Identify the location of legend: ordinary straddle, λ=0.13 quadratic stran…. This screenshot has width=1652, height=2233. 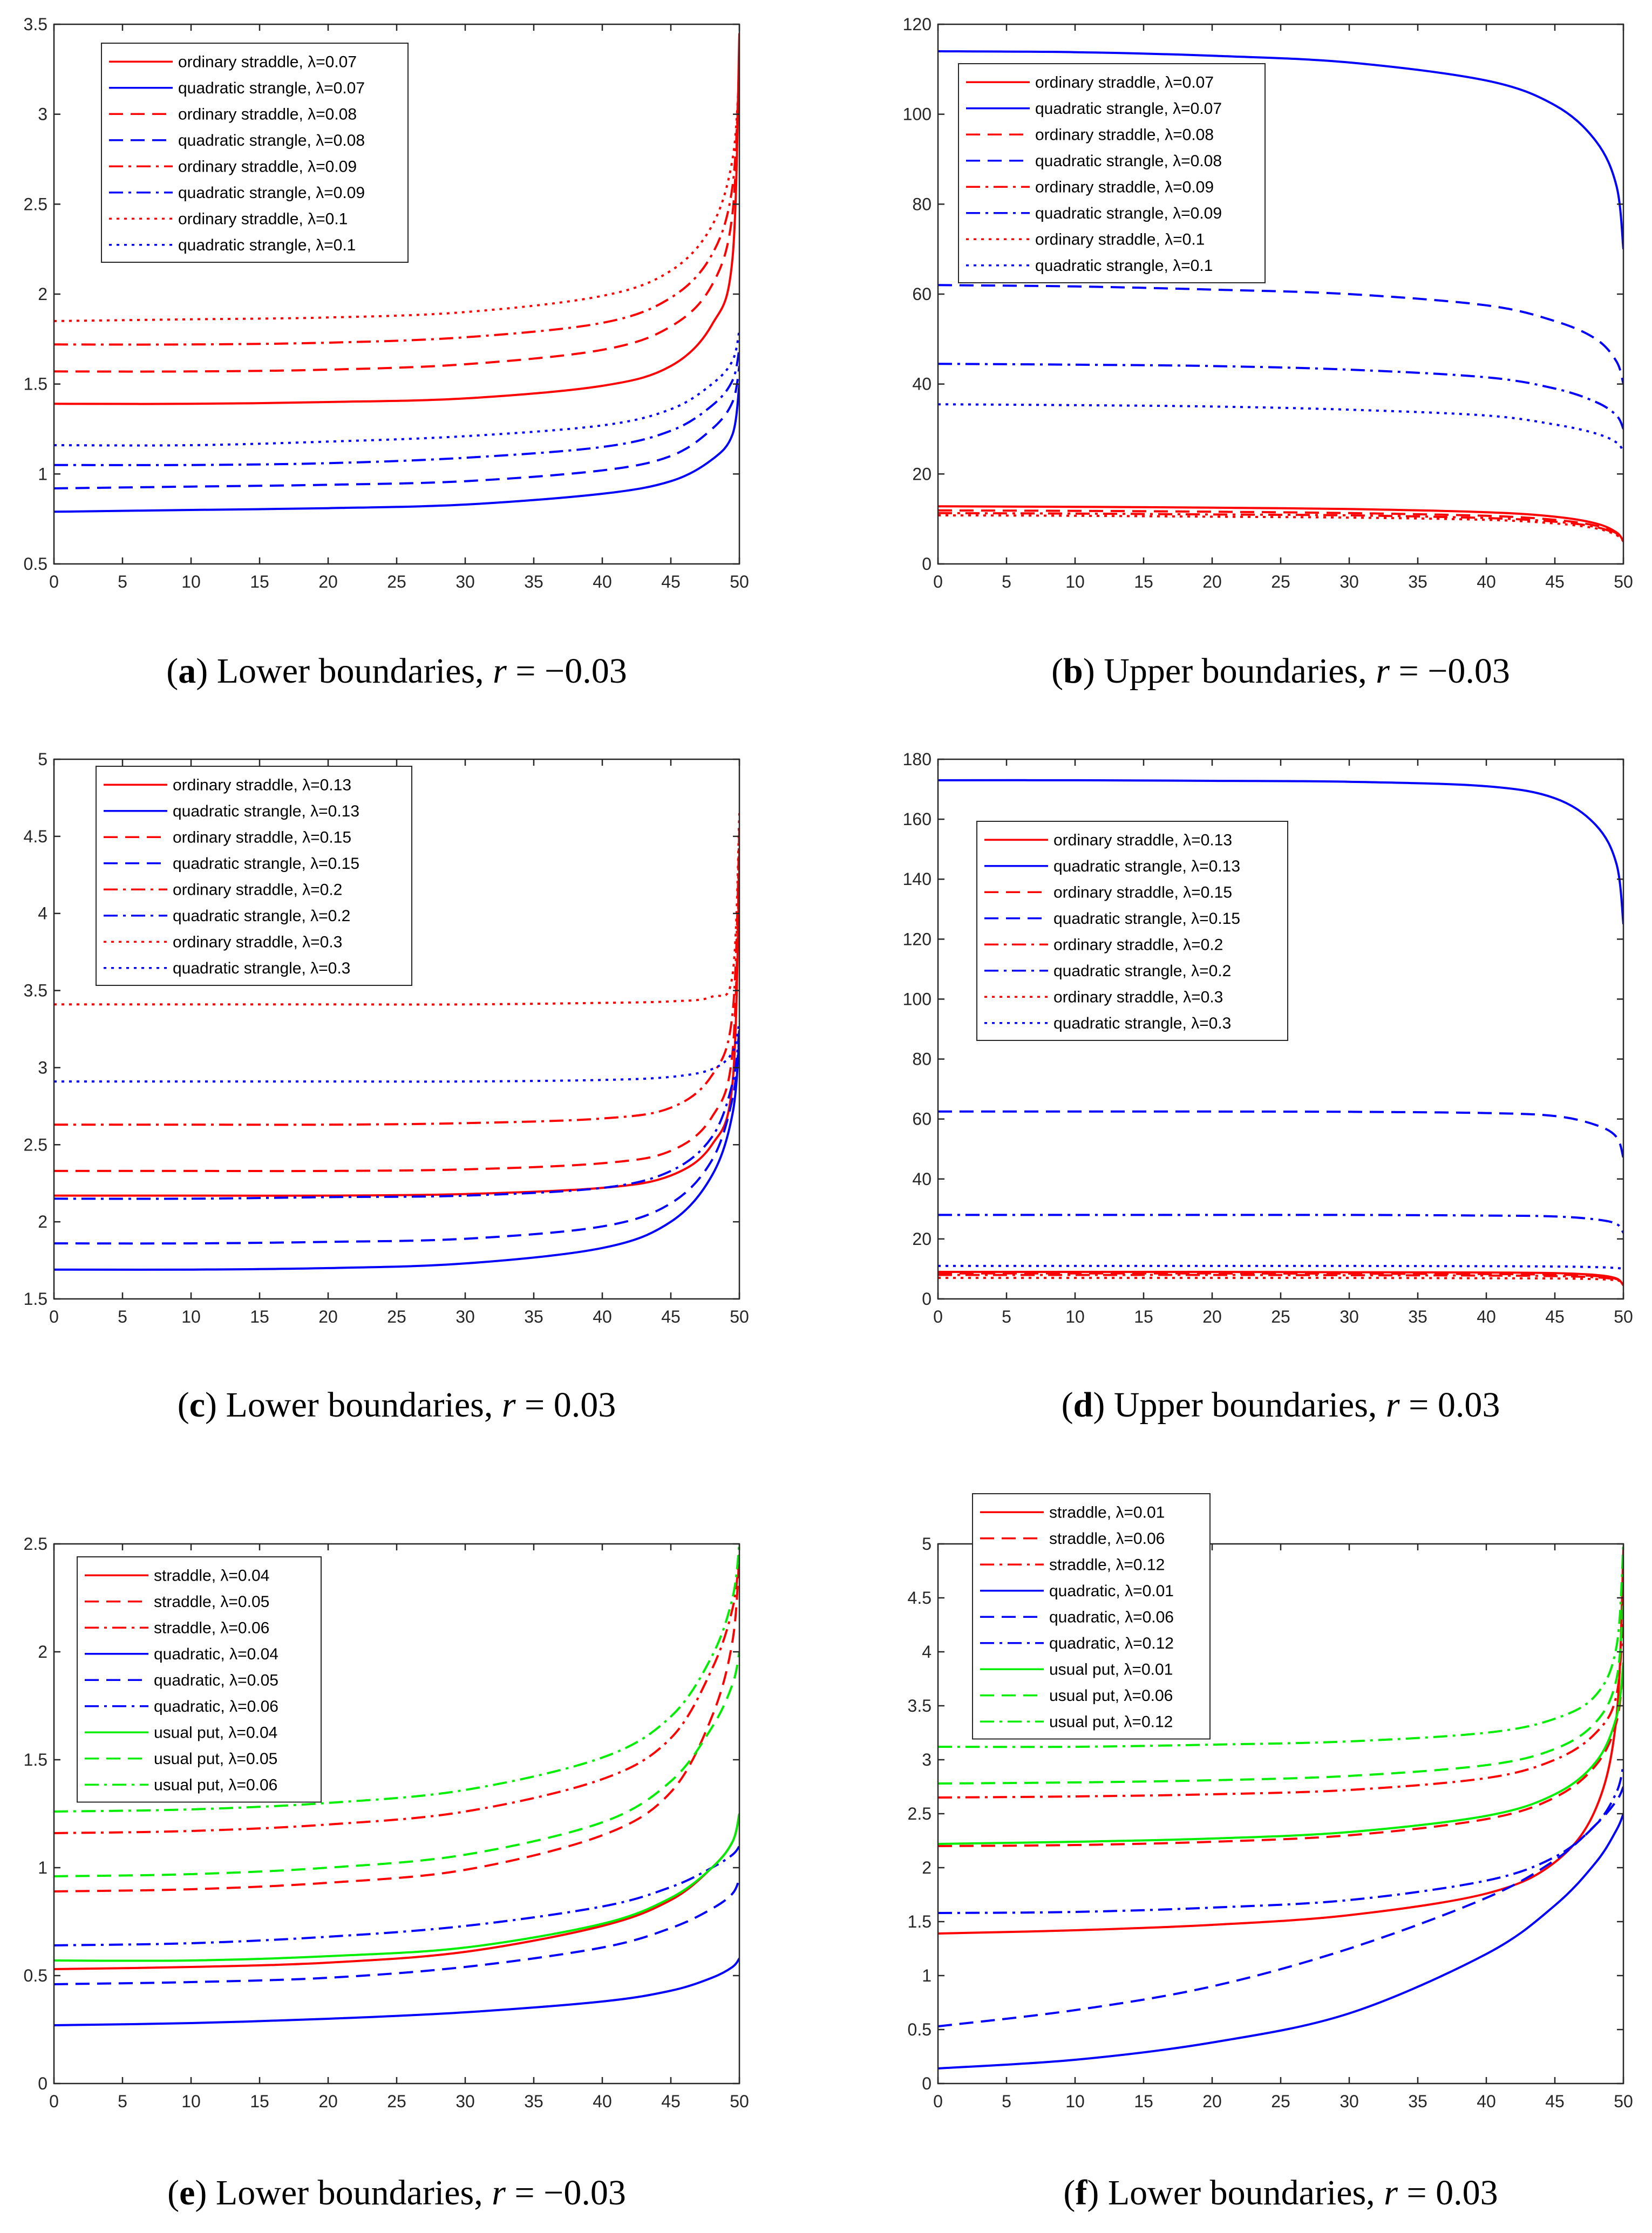
(254, 876).